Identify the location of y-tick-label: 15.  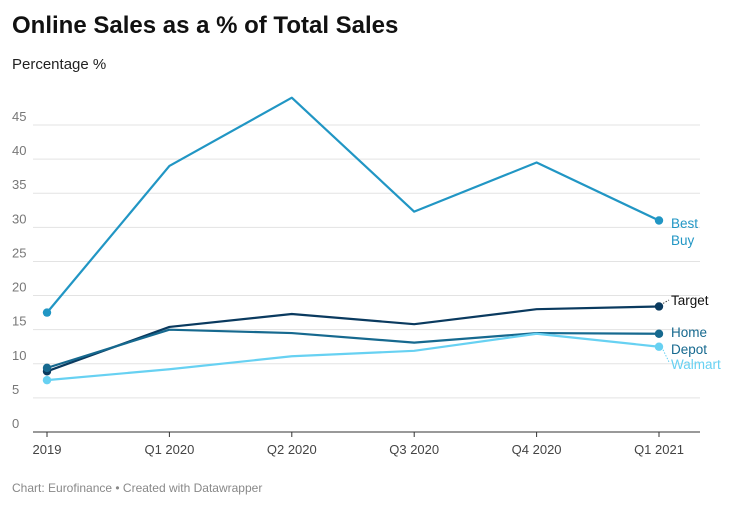
(19, 321).